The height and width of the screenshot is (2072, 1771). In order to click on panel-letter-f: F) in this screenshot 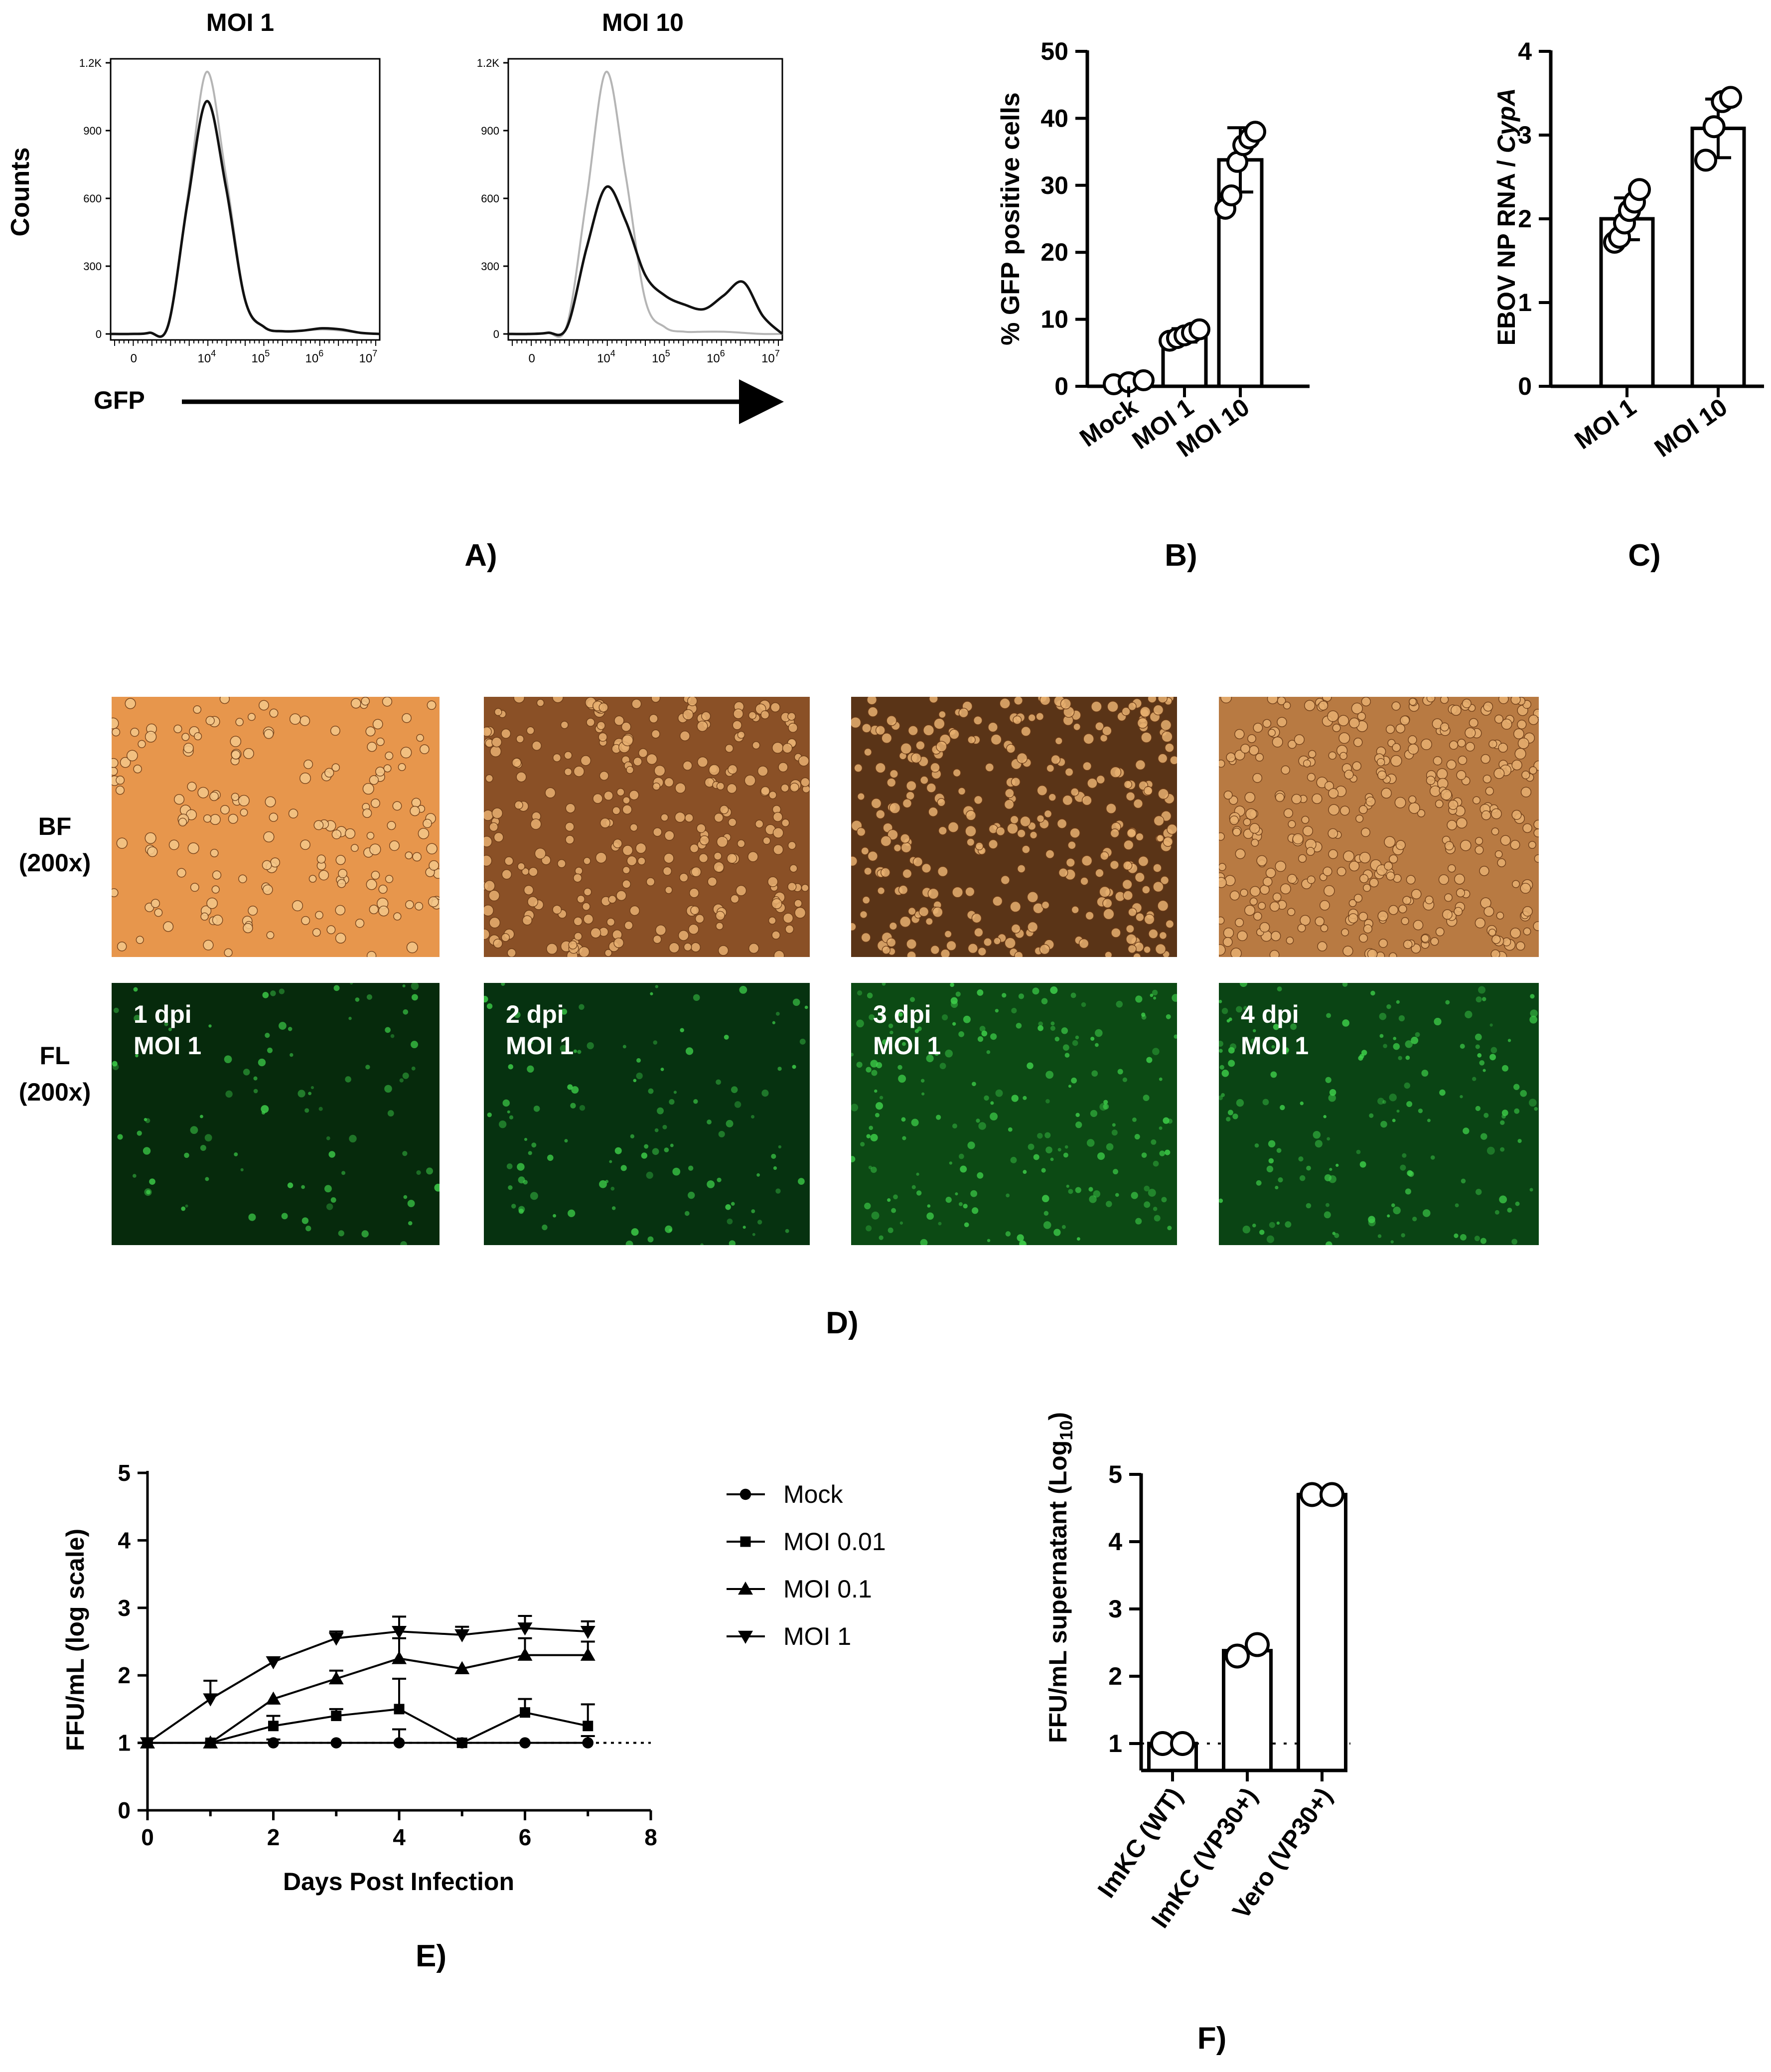, I will do `click(1212, 2039)`.